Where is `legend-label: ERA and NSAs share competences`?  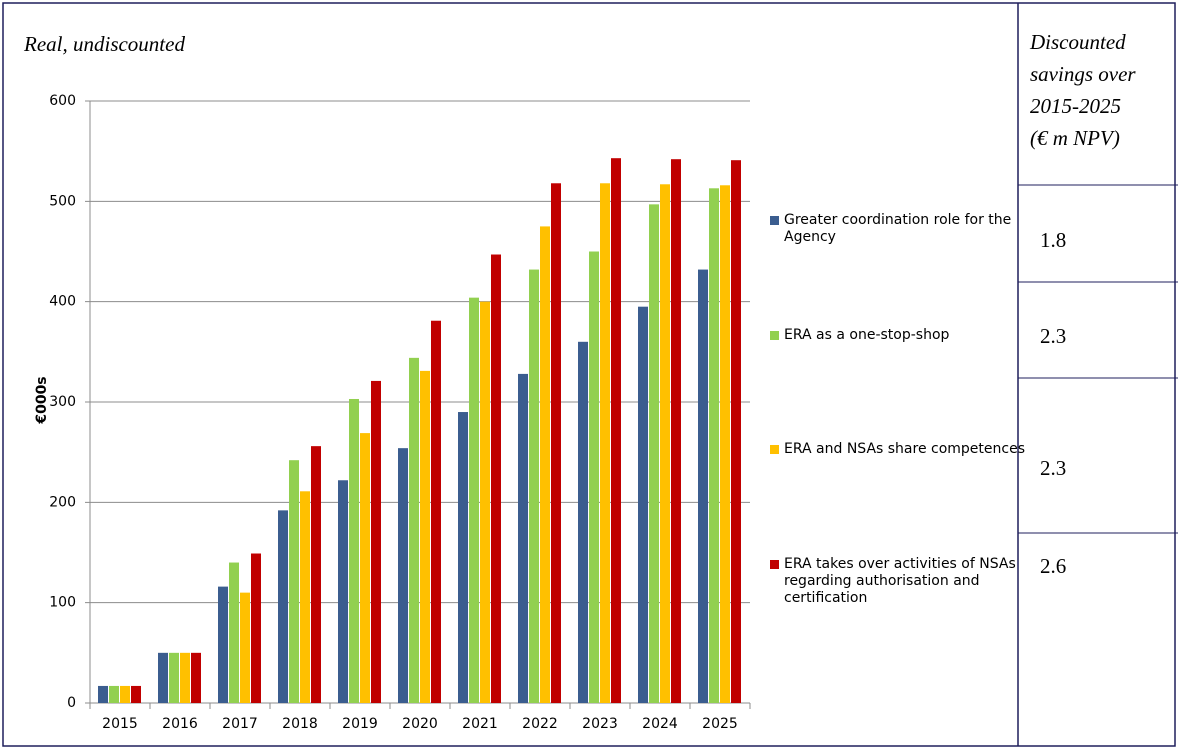 legend-label: ERA and NSAs share competences is located at coordinates (905, 449).